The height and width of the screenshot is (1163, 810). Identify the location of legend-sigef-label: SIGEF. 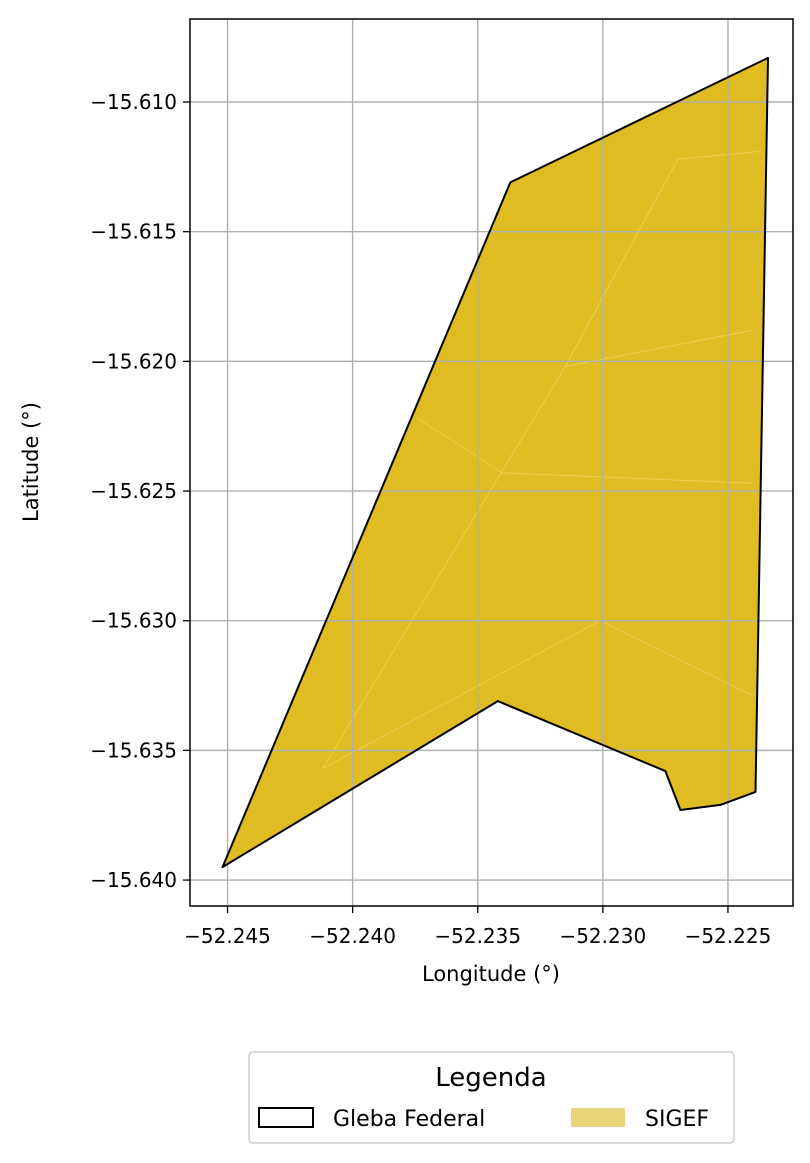
(677, 1119).